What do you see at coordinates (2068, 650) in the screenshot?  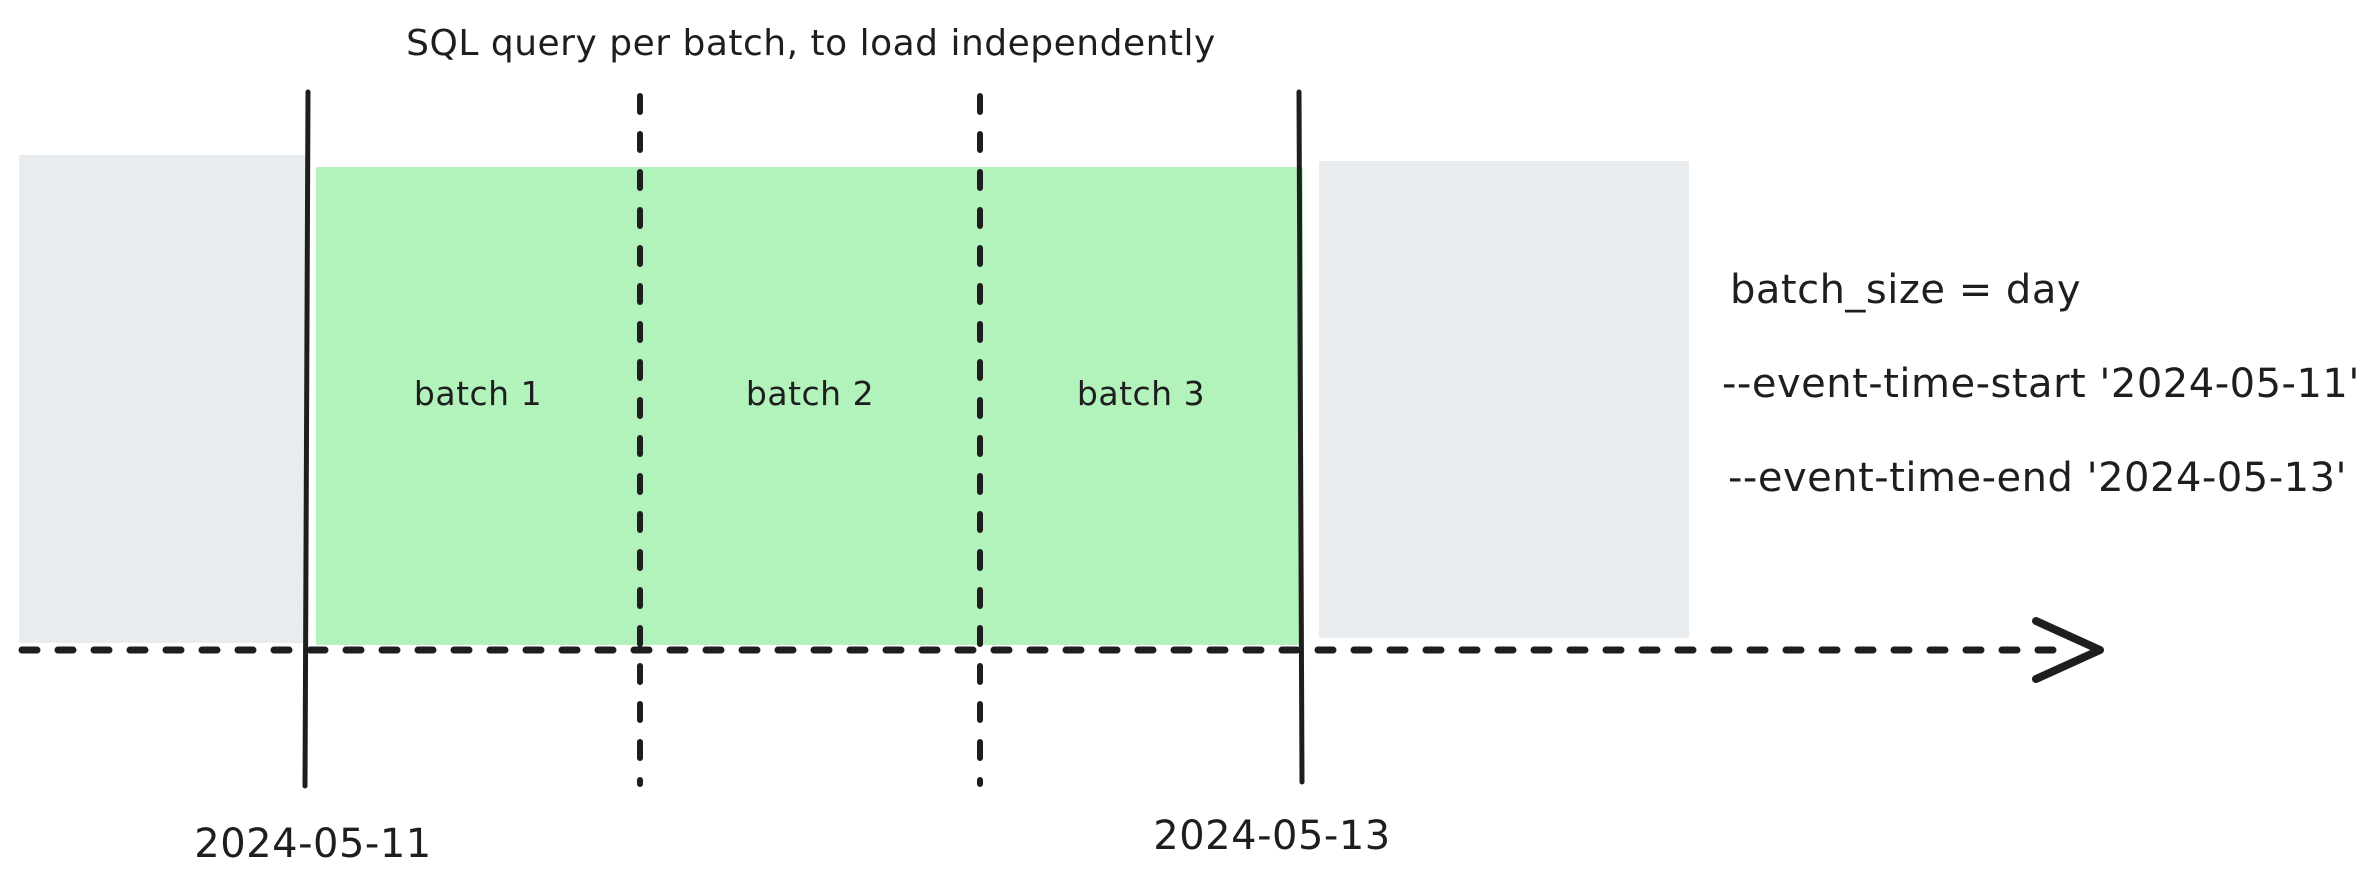 I see `time-axis-arrowhead-icon` at bounding box center [2068, 650].